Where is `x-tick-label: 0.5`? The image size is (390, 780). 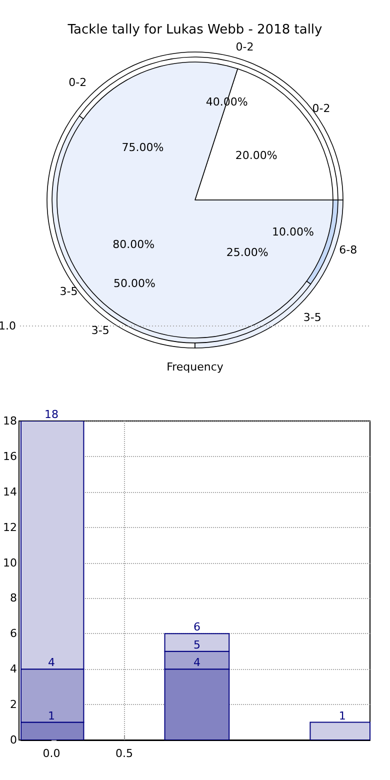
x-tick-label: 0.5 is located at coordinates (124, 753).